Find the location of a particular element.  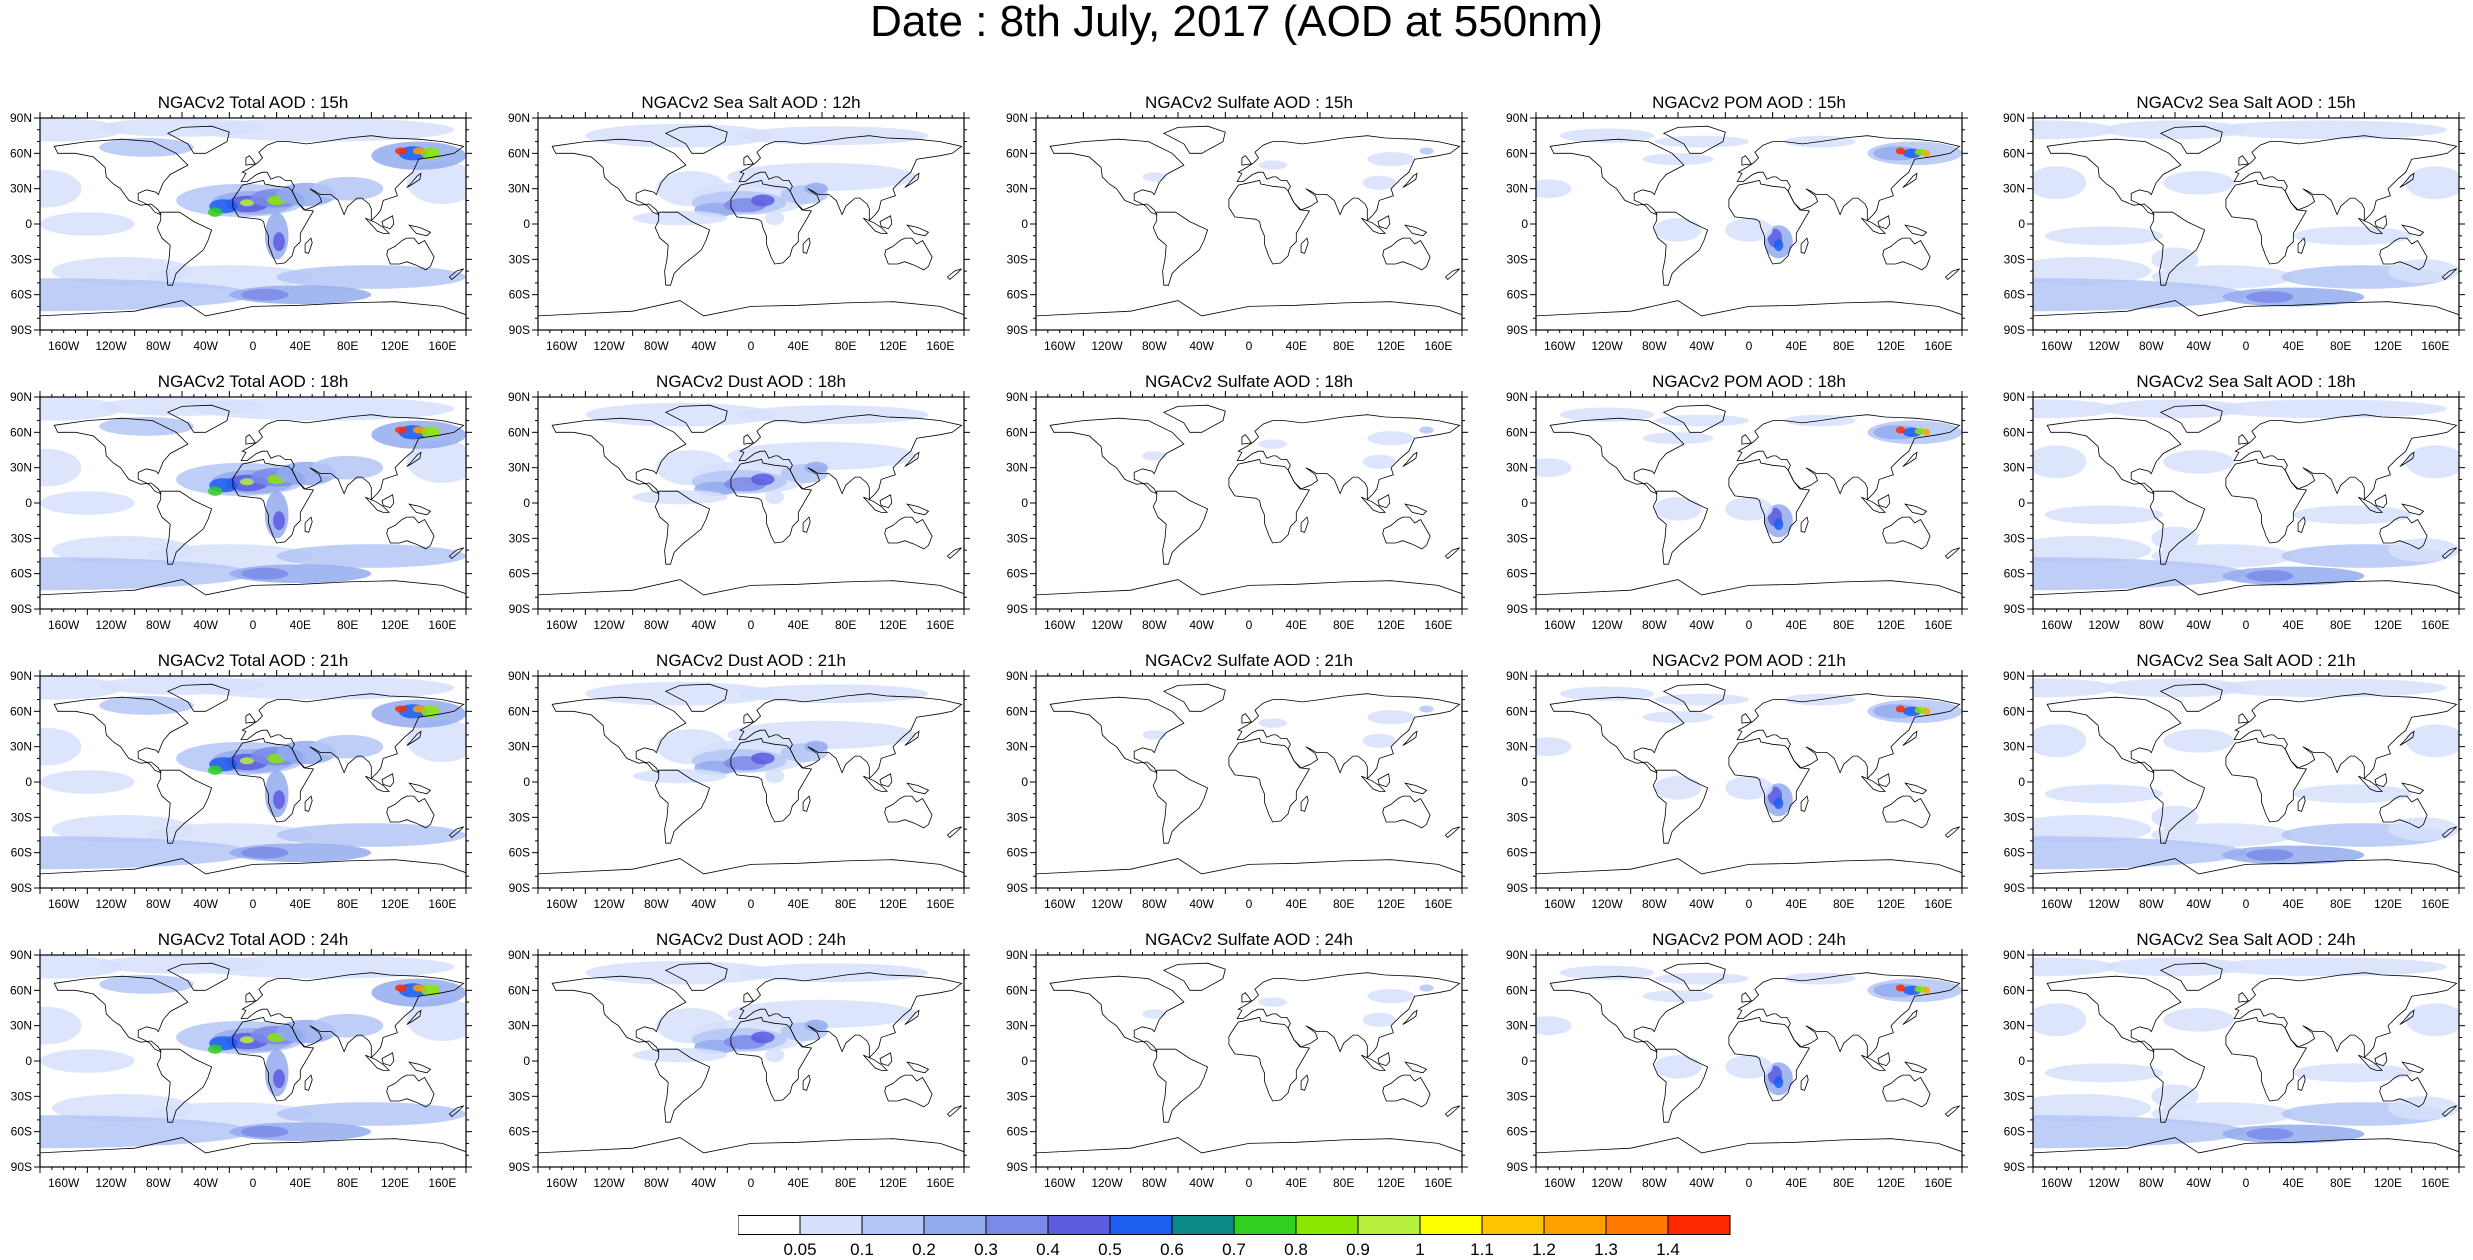

lat-tick-label: 60N is located at coordinates (21, 711).